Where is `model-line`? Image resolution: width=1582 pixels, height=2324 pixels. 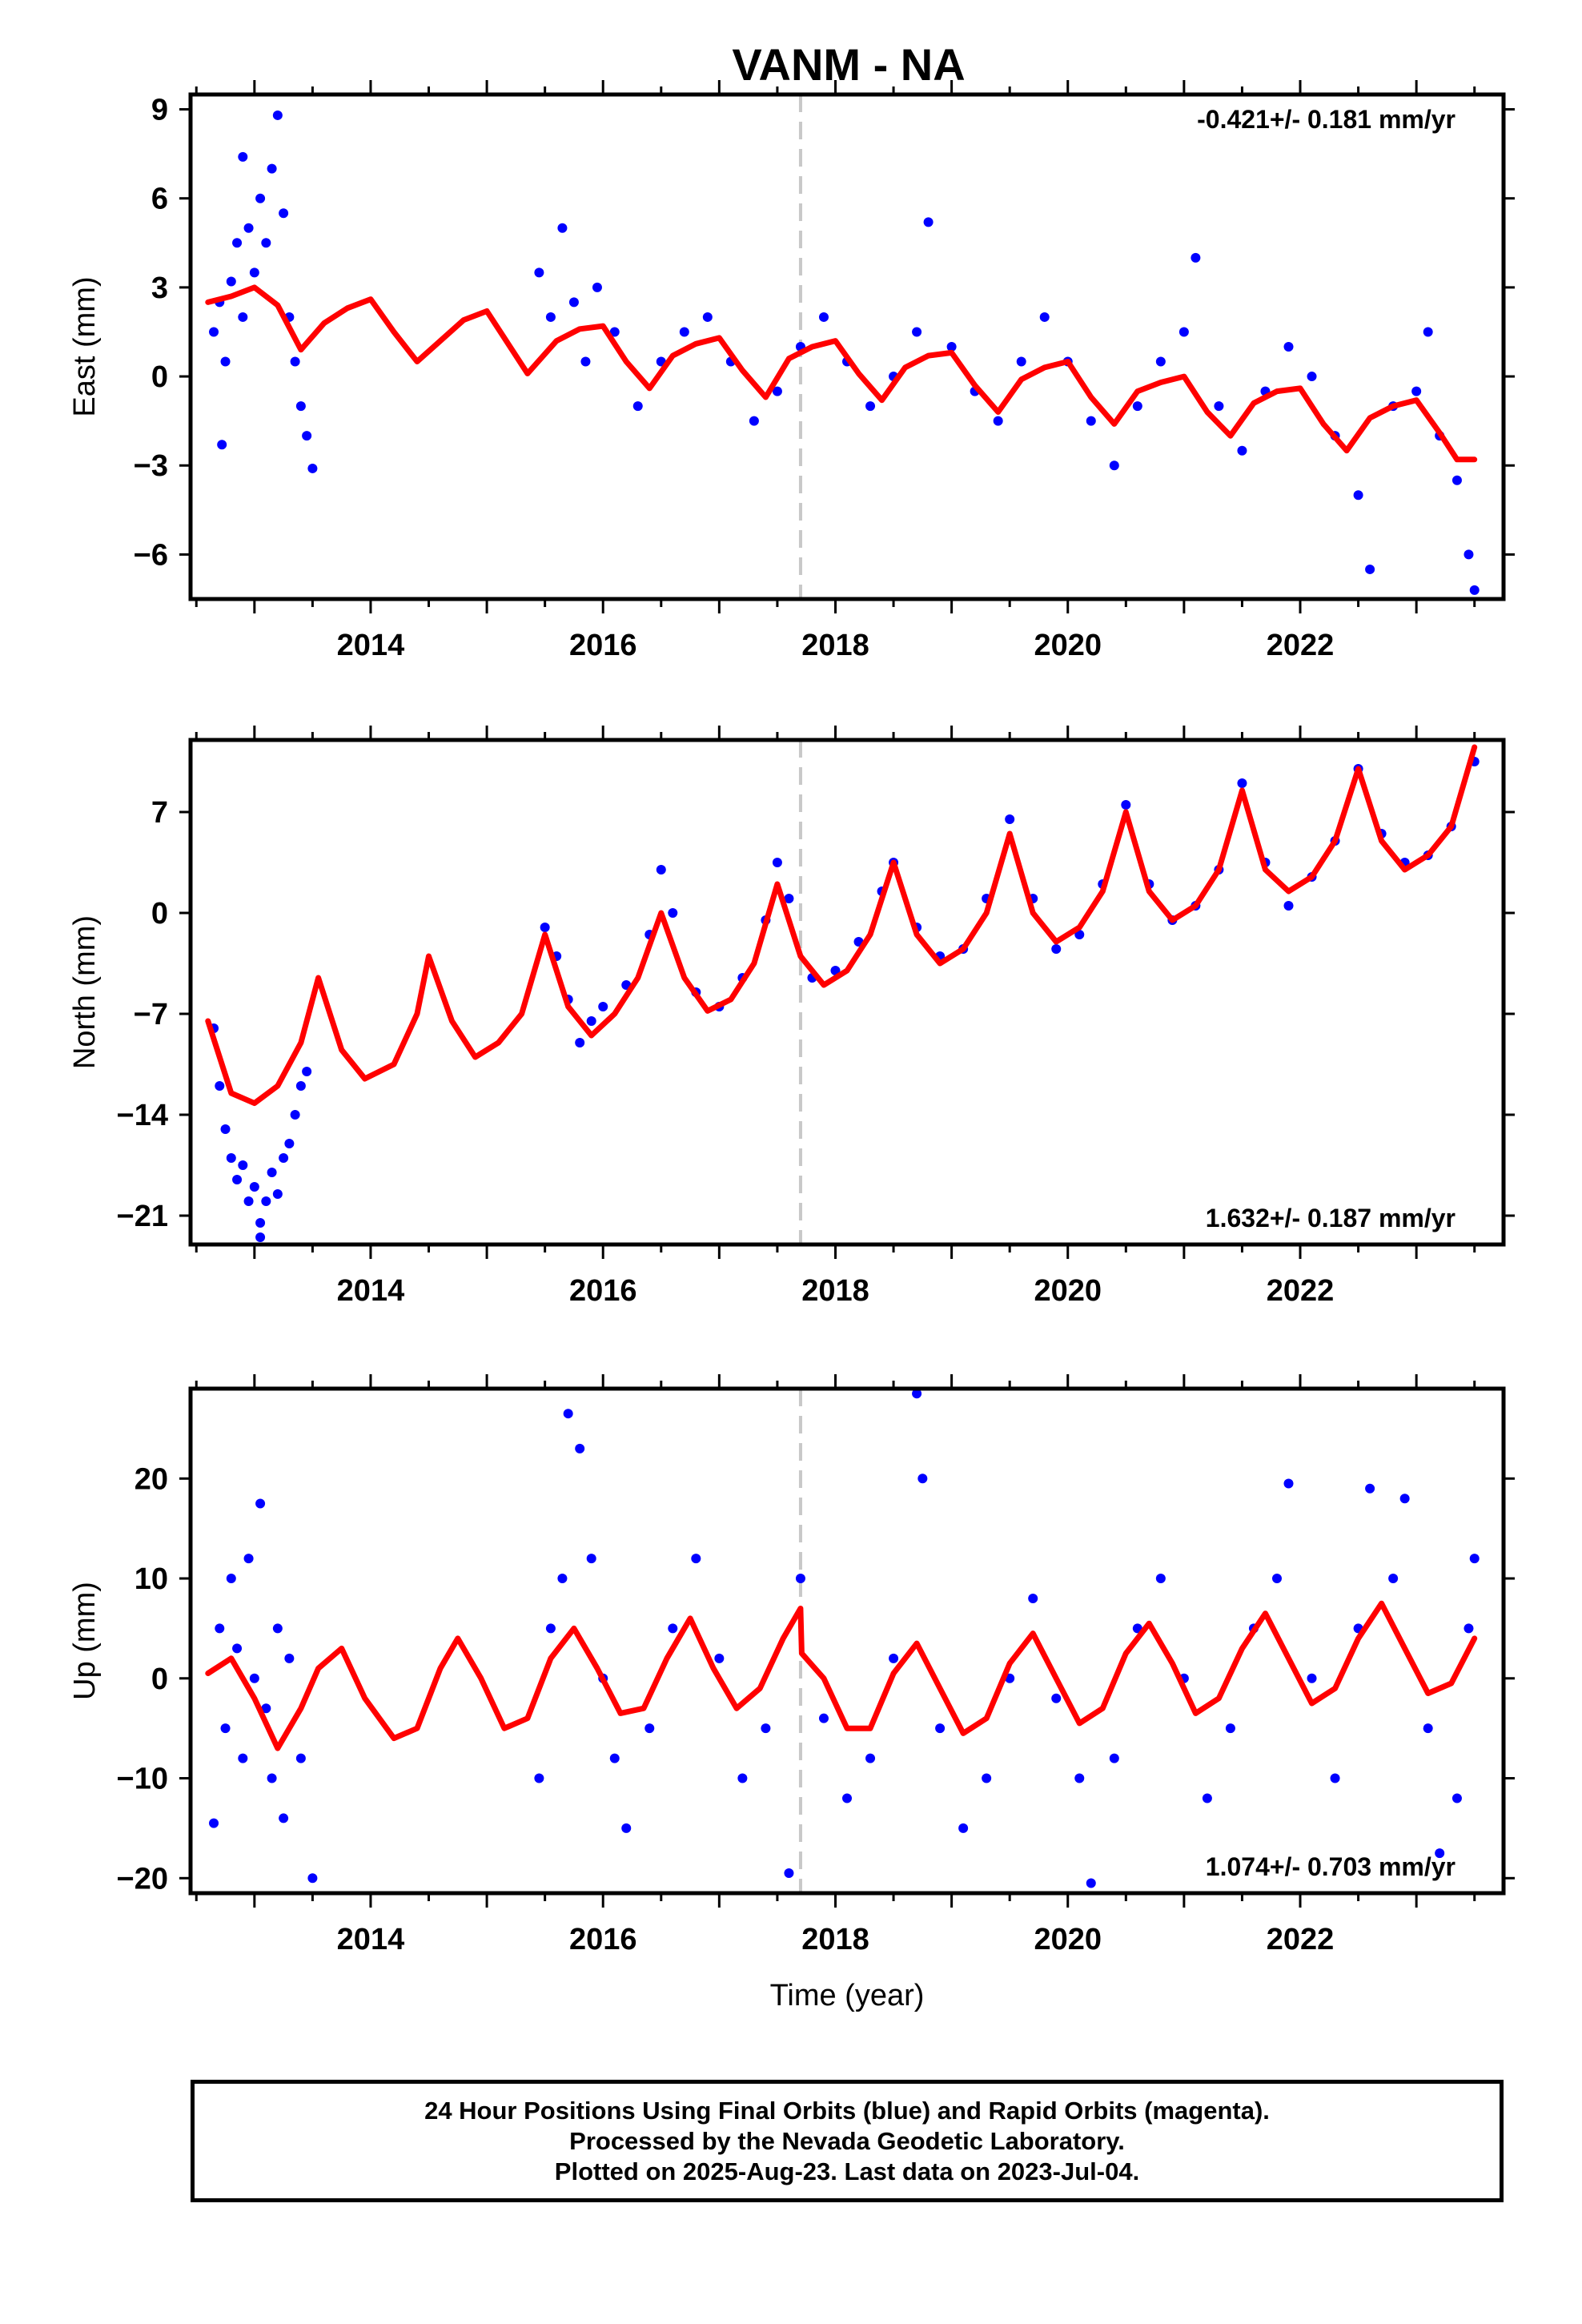
model-line is located at coordinates (842, 1675).